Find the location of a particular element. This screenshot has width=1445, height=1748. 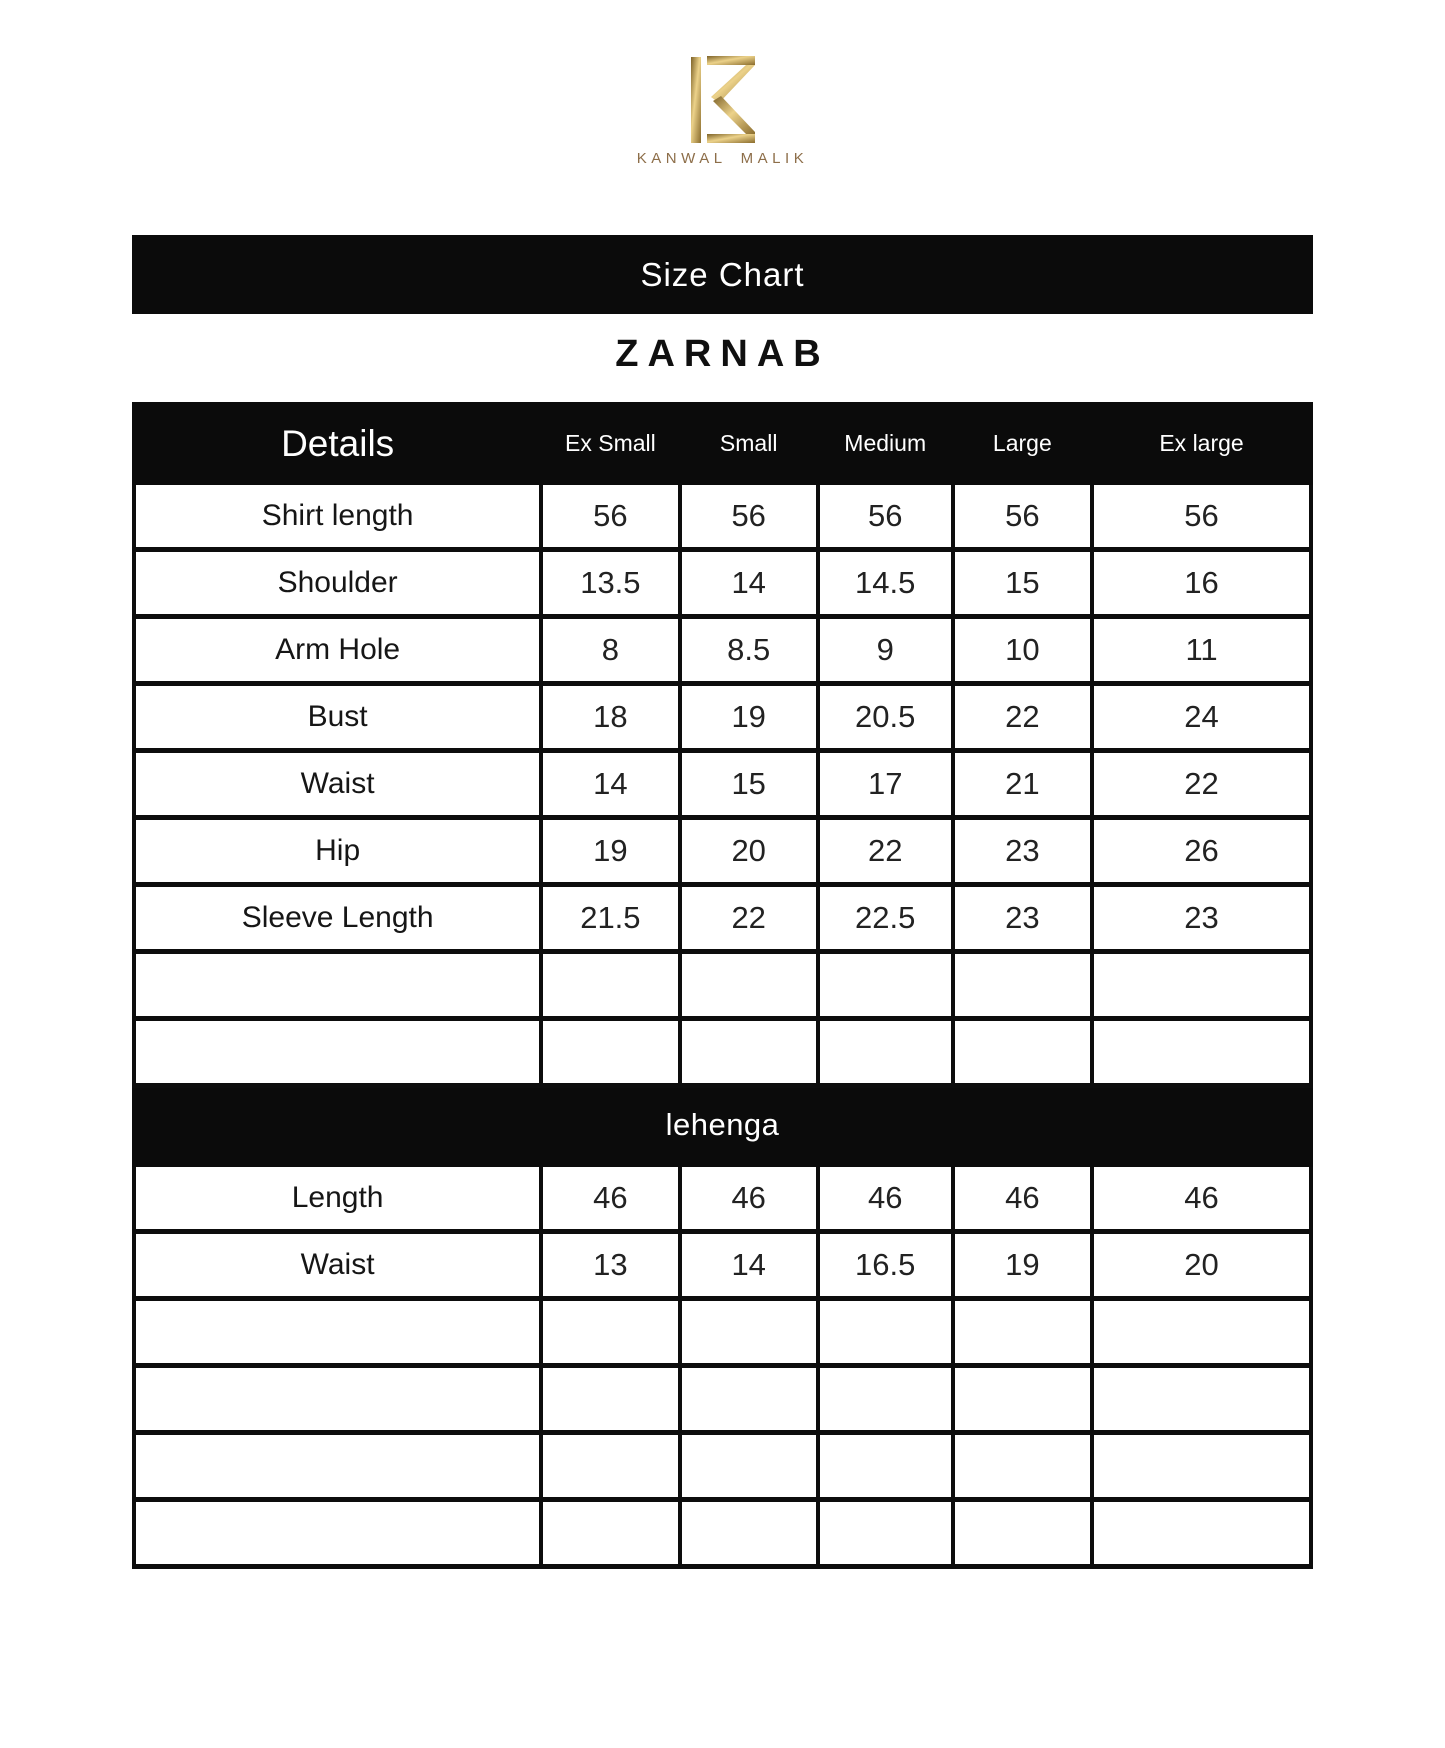

column-header-small: Small is located at coordinates (748, 443).